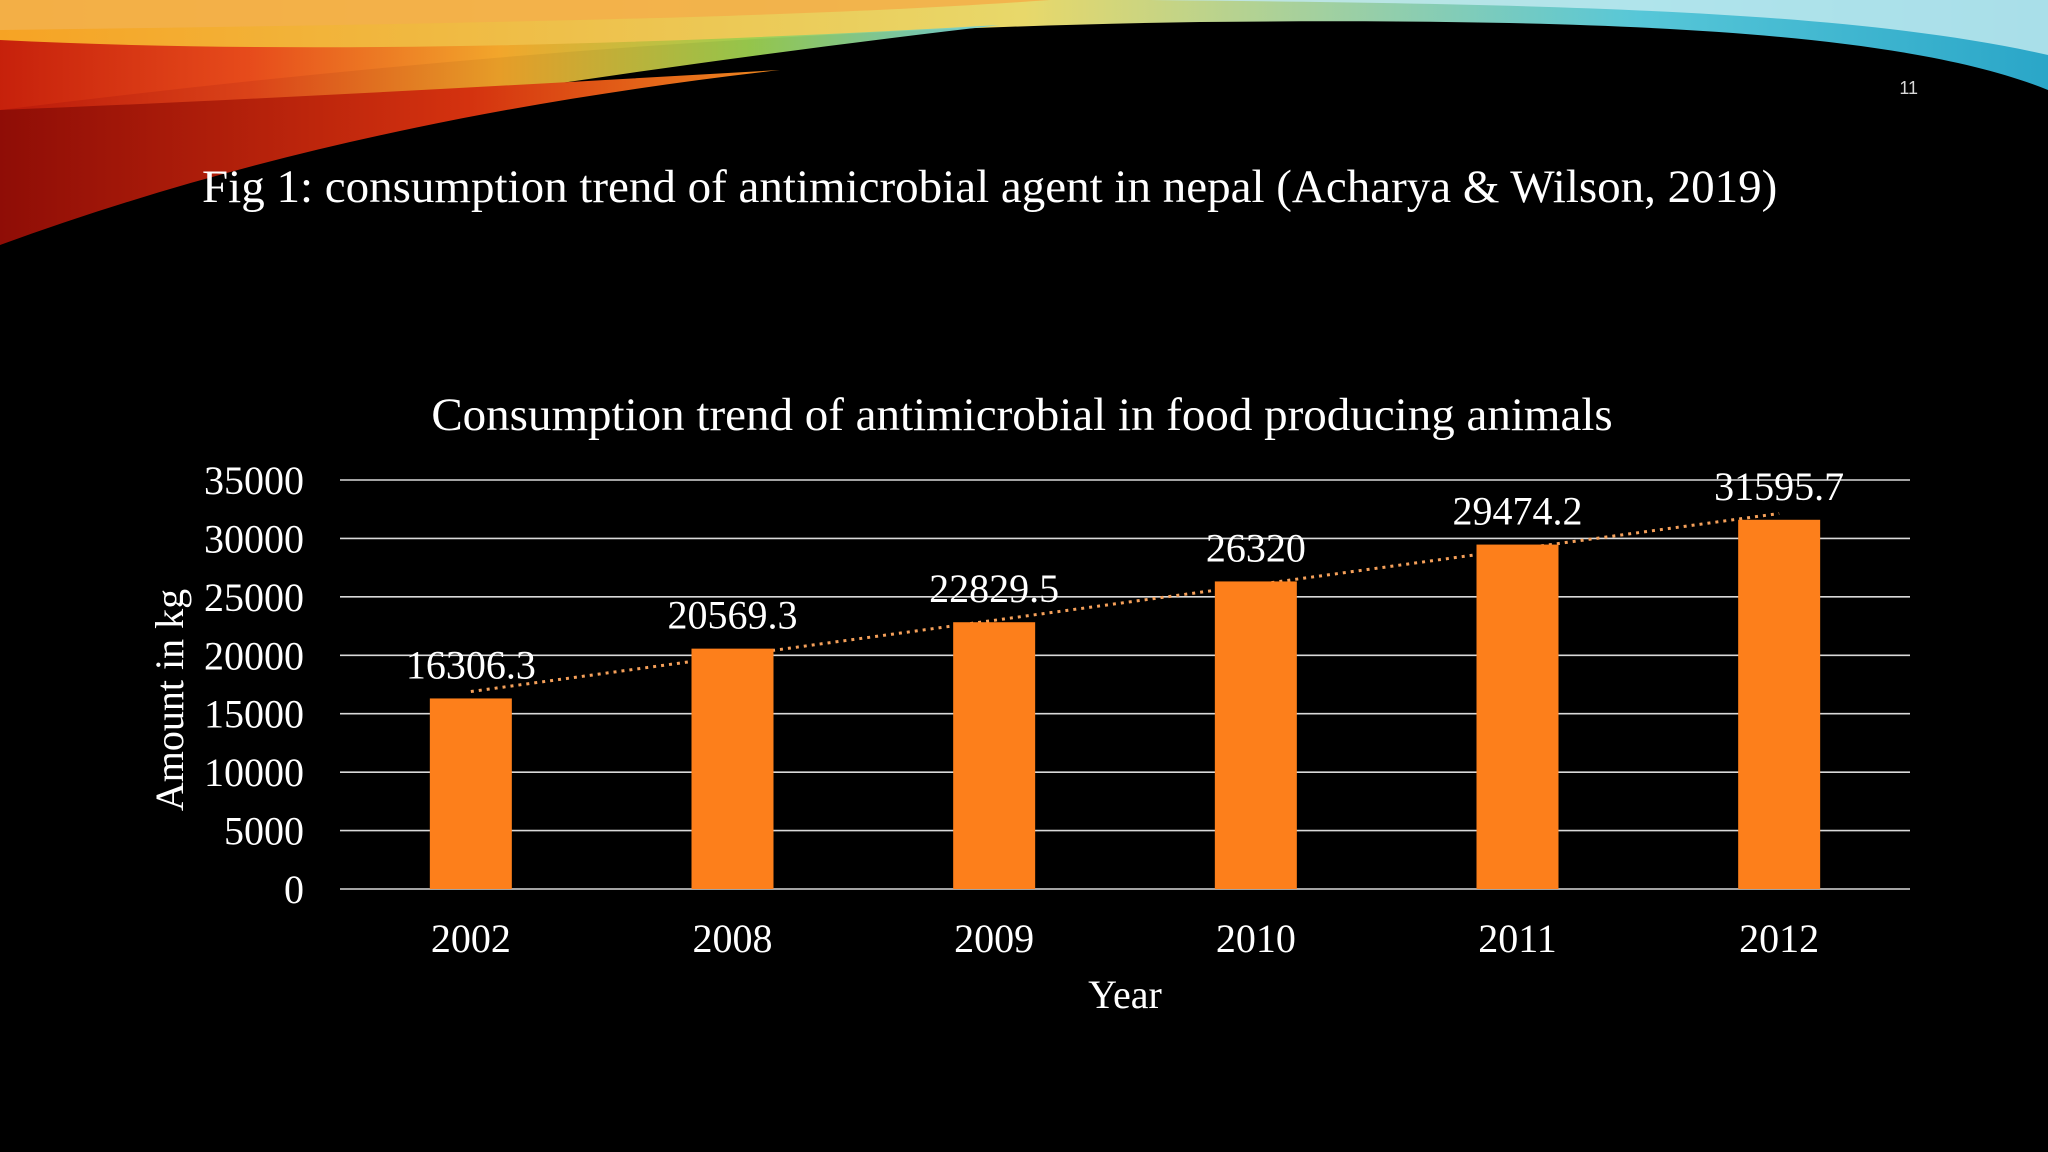  What do you see at coordinates (1125, 938) in the screenshot?
I see `x-axis-ticks: 2002 2008 2009 2010 2011 2012` at bounding box center [1125, 938].